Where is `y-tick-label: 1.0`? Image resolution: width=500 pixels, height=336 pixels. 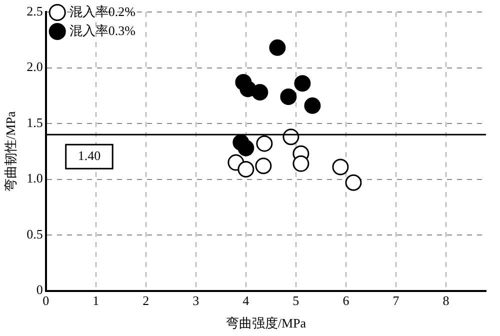
y-tick-label: 1.0 is located at coordinates (34, 178).